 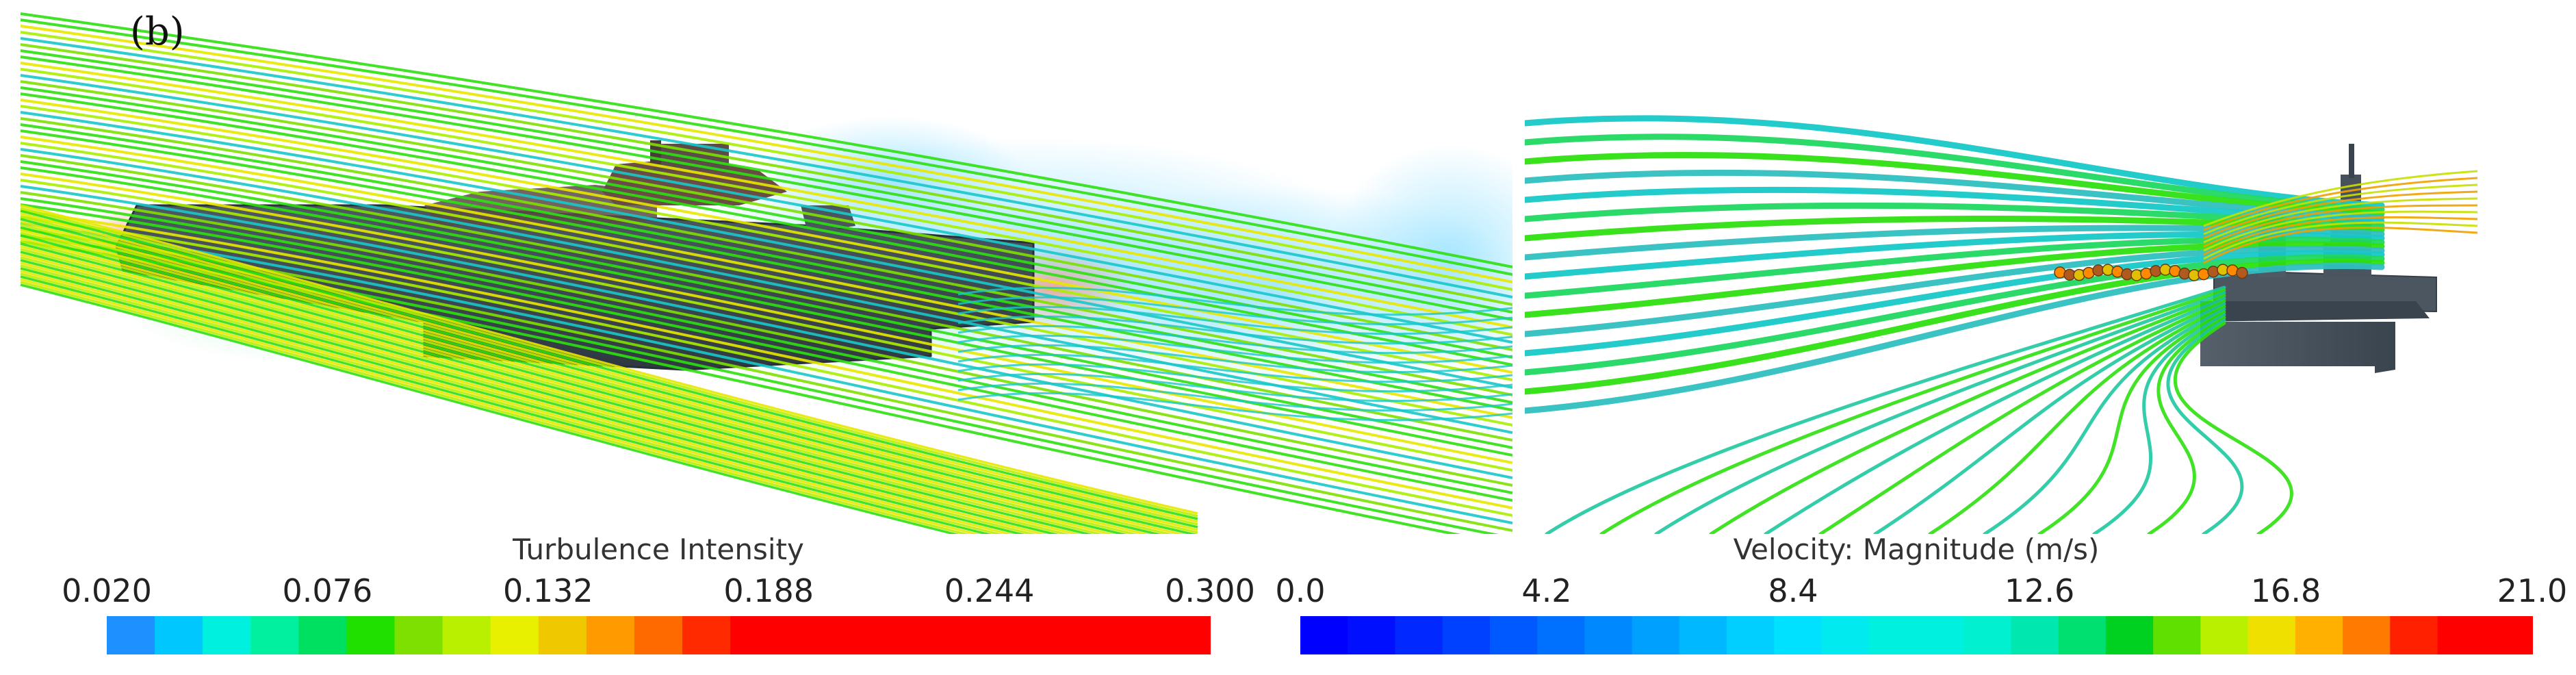 I want to click on turbulence-tick-label: 0.300, so click(x=1210, y=590).